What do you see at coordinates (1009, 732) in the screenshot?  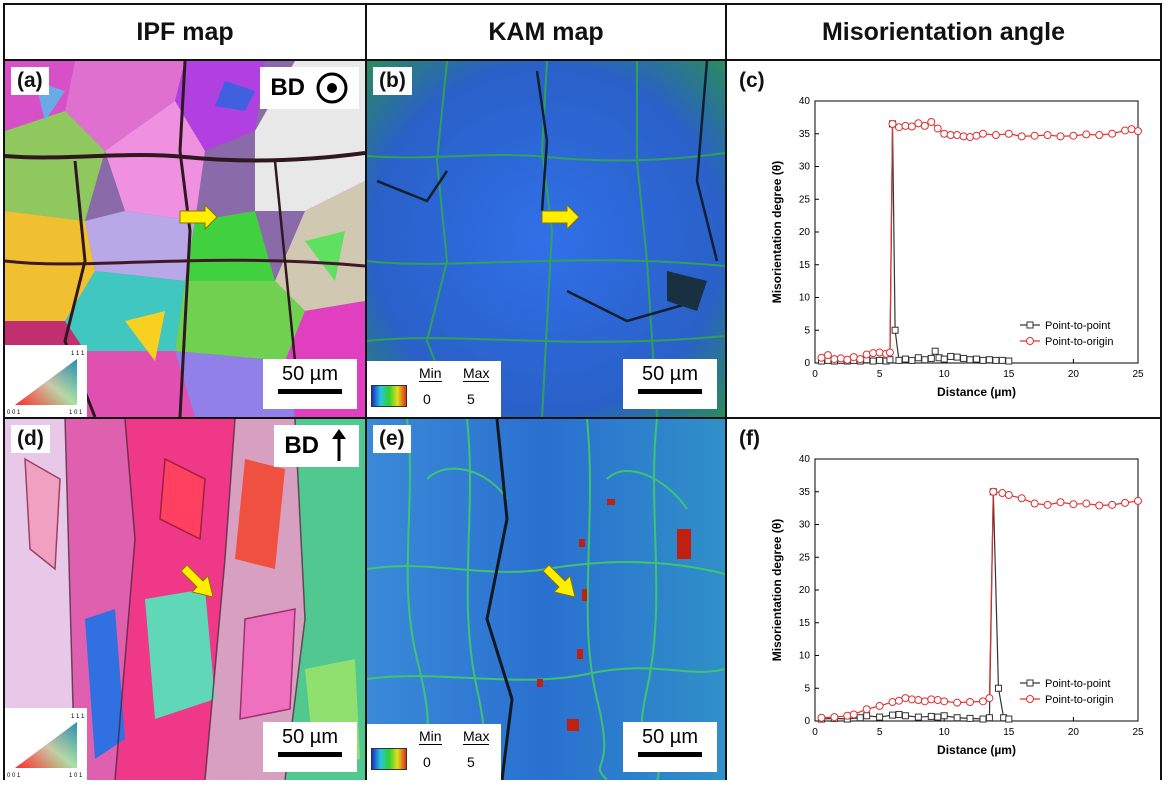 I see `x-tick-label: 15` at bounding box center [1009, 732].